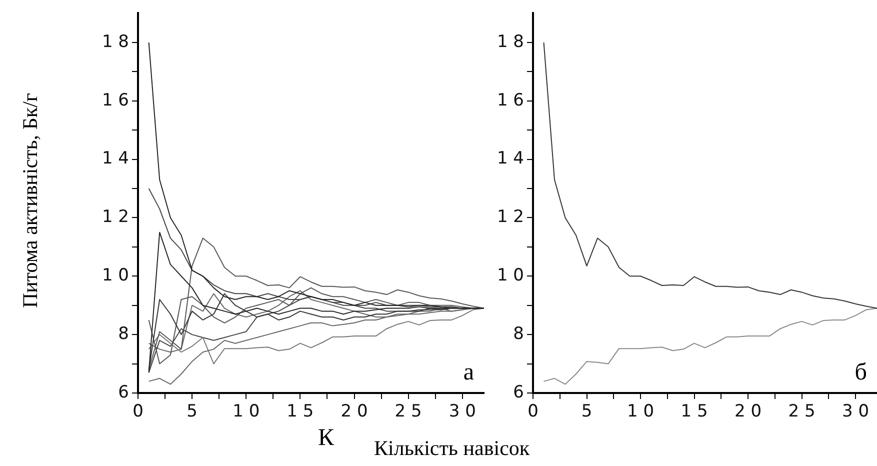 This screenshot has height=466, width=877. What do you see at coordinates (468, 372) in the screenshot?
I see `annotation: а` at bounding box center [468, 372].